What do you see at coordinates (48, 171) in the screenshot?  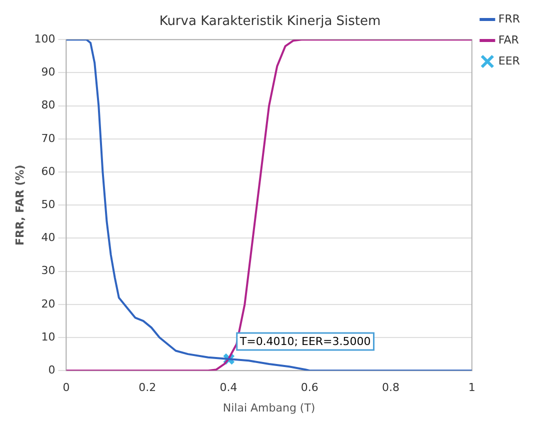 I see `y-tick-label: 60` at bounding box center [48, 171].